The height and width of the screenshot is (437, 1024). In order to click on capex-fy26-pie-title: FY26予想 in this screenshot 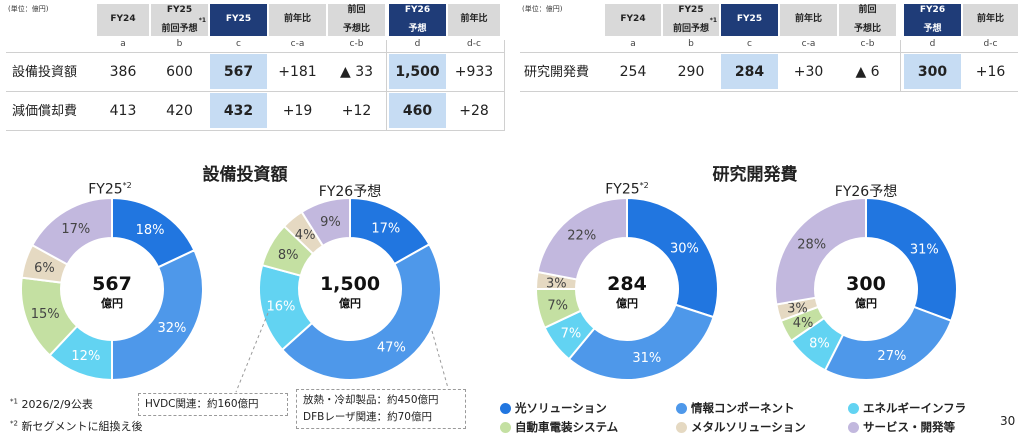, I will do `click(350, 192)`.